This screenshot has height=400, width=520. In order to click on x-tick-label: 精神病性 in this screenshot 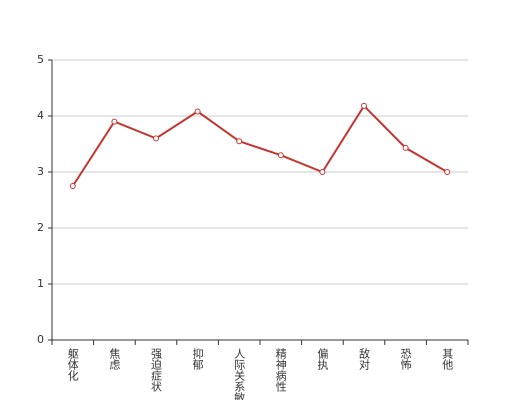, I will do `click(280, 370)`.